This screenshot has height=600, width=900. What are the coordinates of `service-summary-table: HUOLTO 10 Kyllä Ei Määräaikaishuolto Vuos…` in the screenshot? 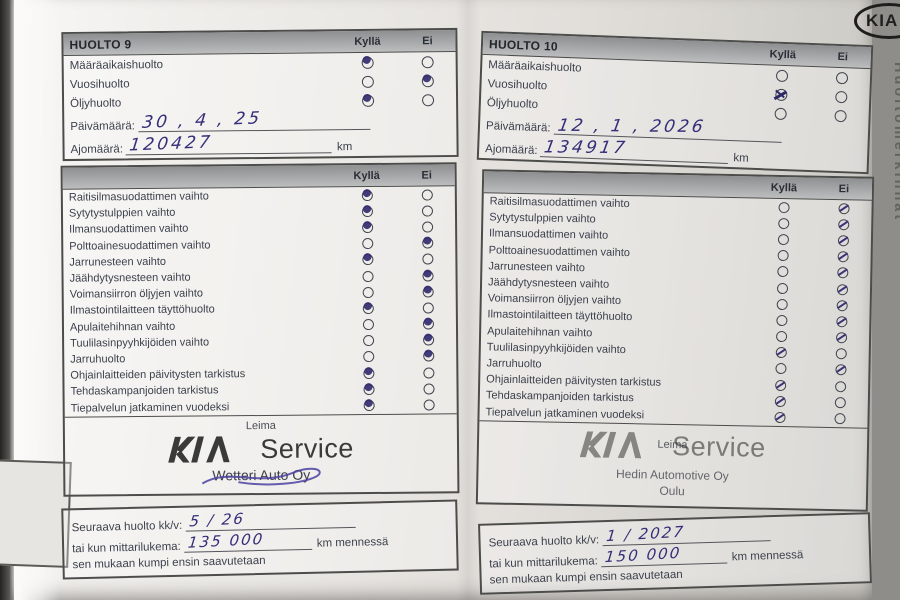 It's located at (675, 102).